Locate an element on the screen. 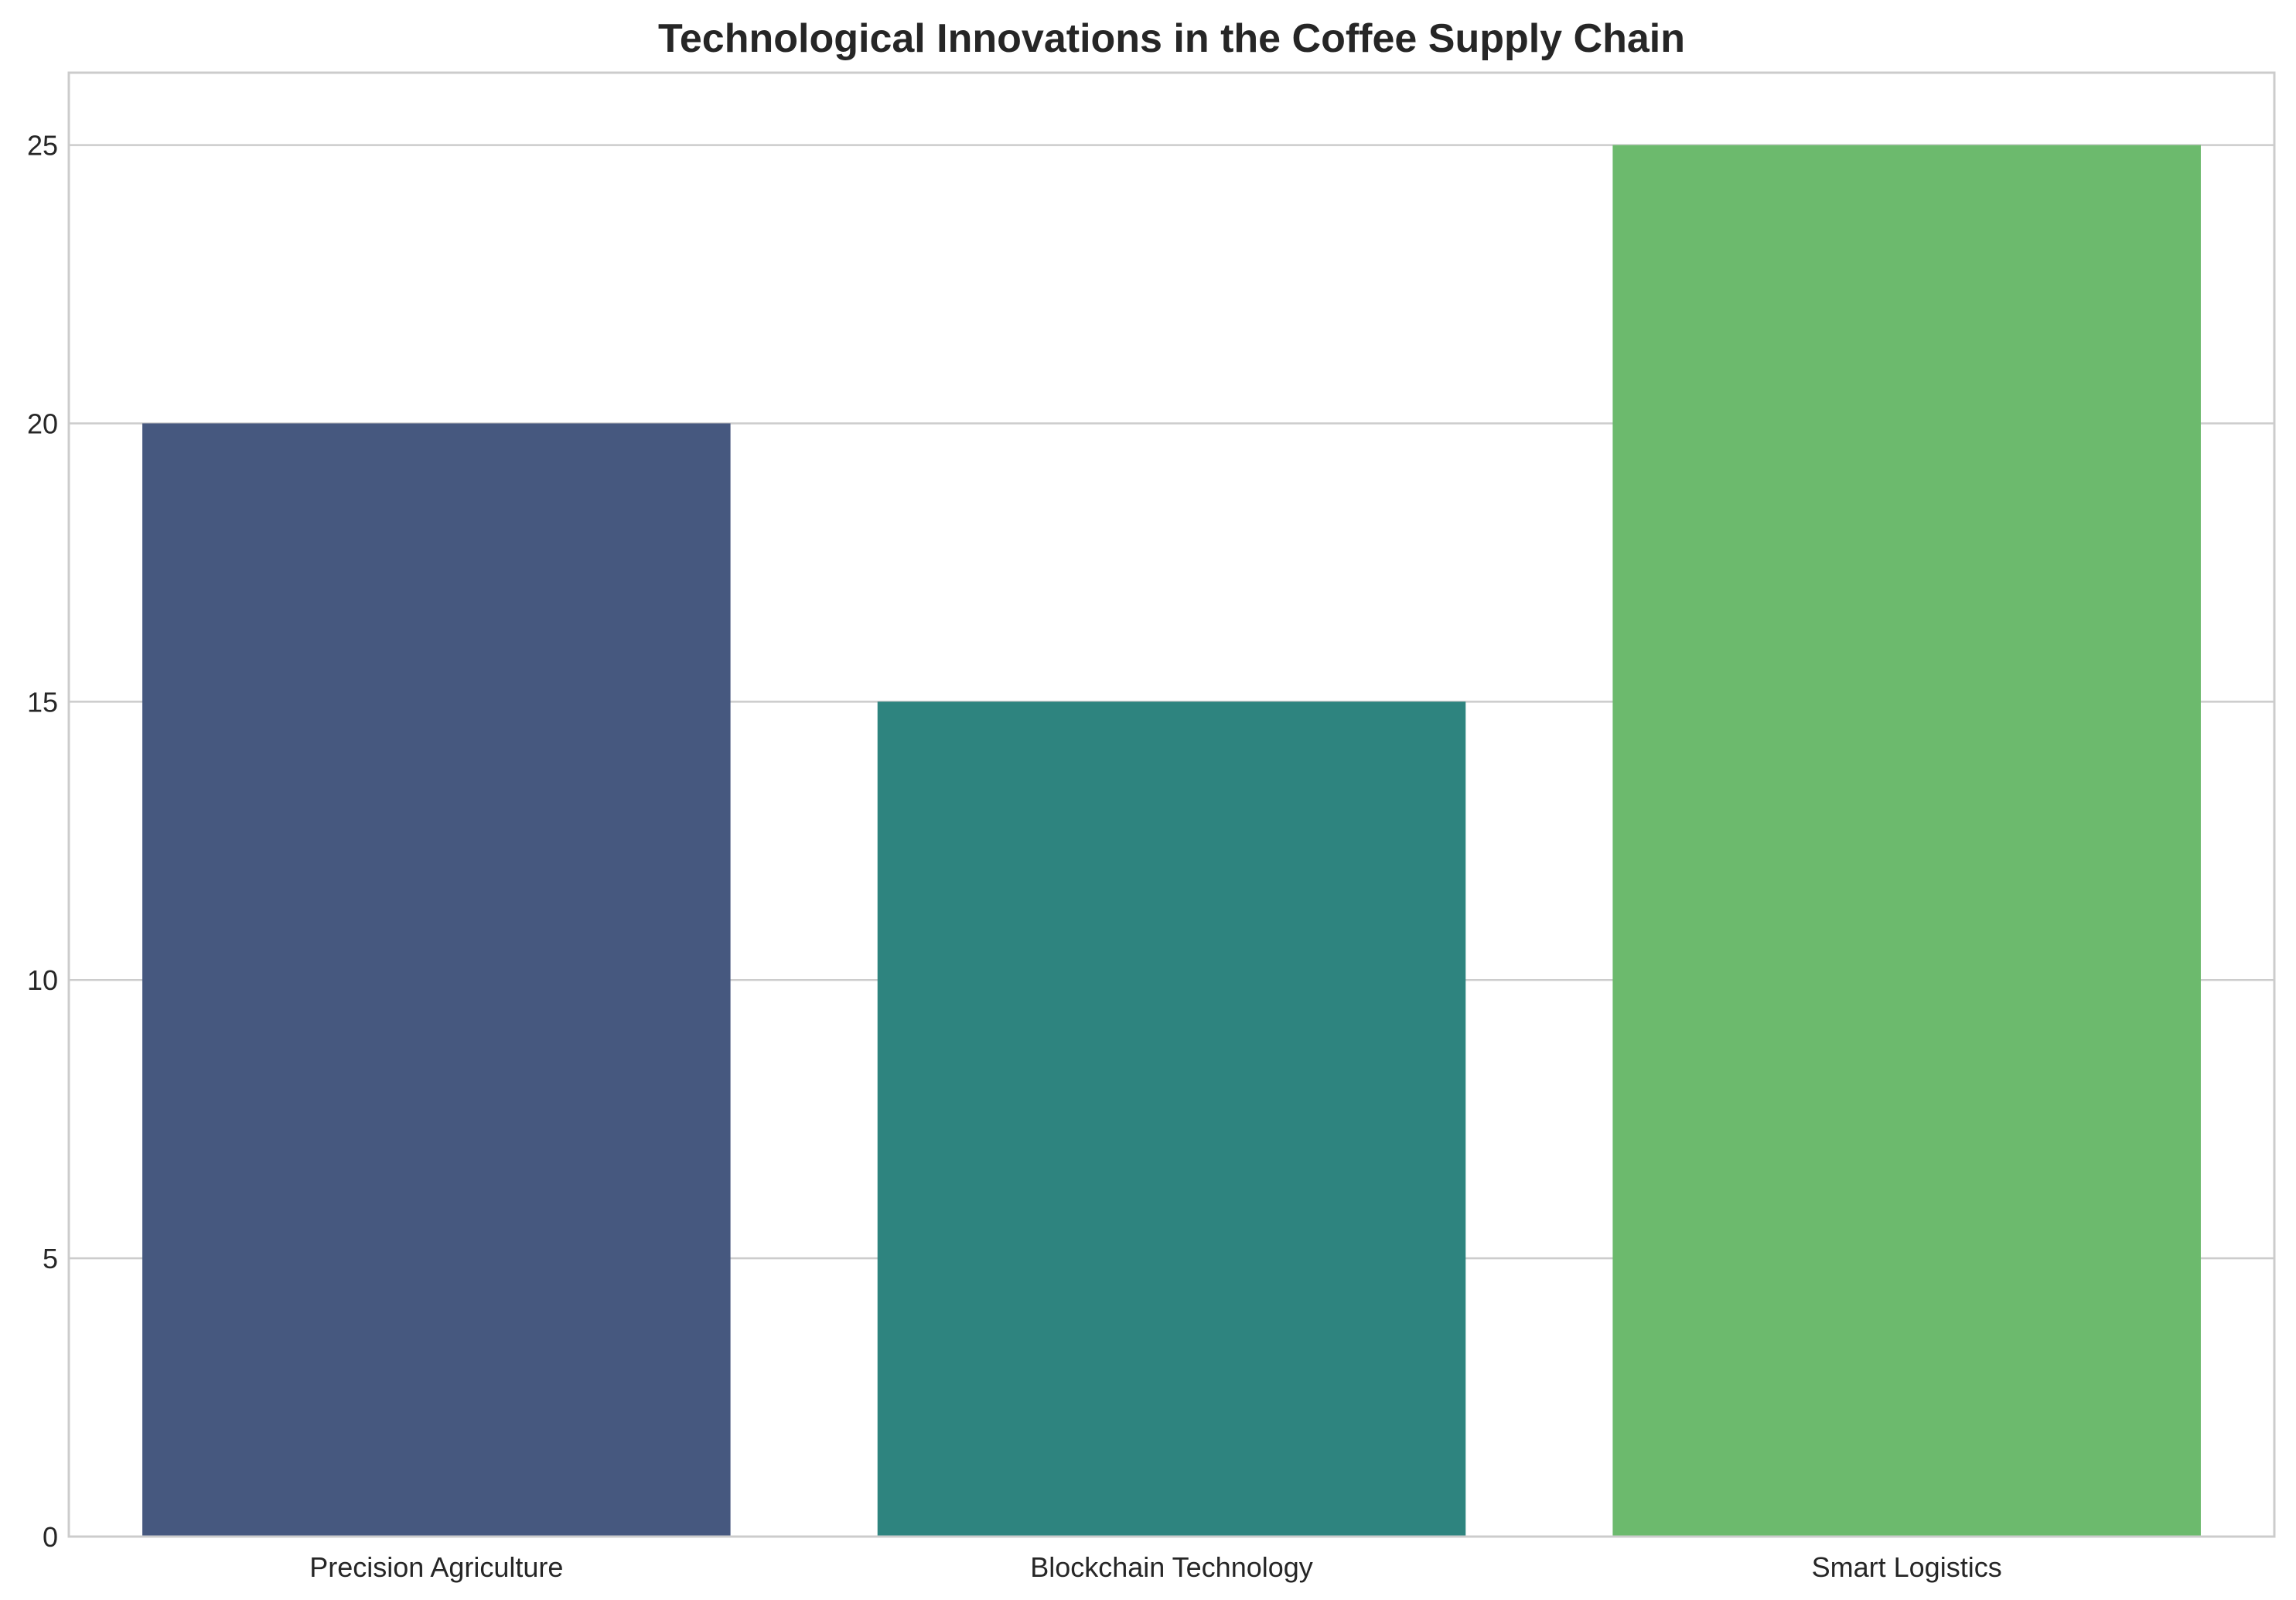 The height and width of the screenshot is (1600, 2296). x-tick-label: Blockchain Technology is located at coordinates (1171, 1567).